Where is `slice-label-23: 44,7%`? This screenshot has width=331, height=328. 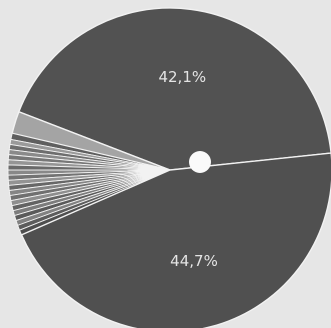 slice-label-23: 44,7% is located at coordinates (194, 261).